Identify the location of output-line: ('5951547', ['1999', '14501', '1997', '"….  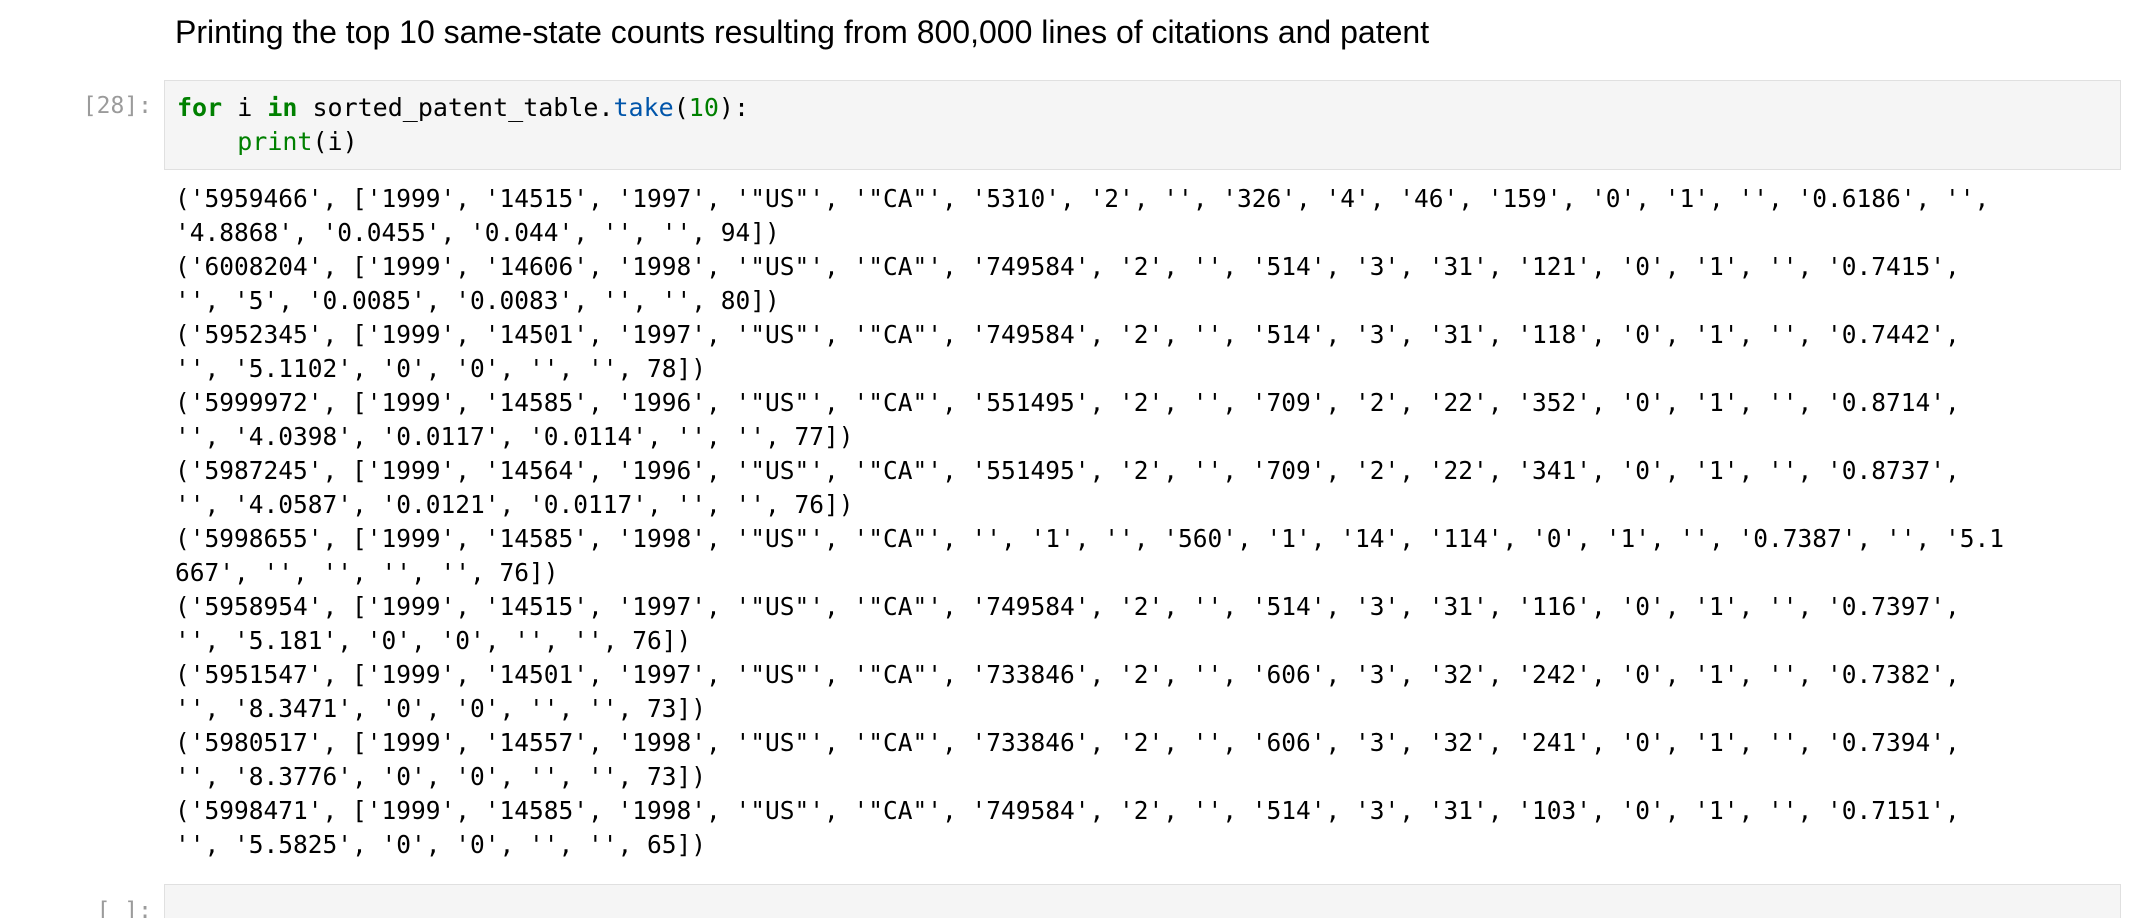
(1145, 675).